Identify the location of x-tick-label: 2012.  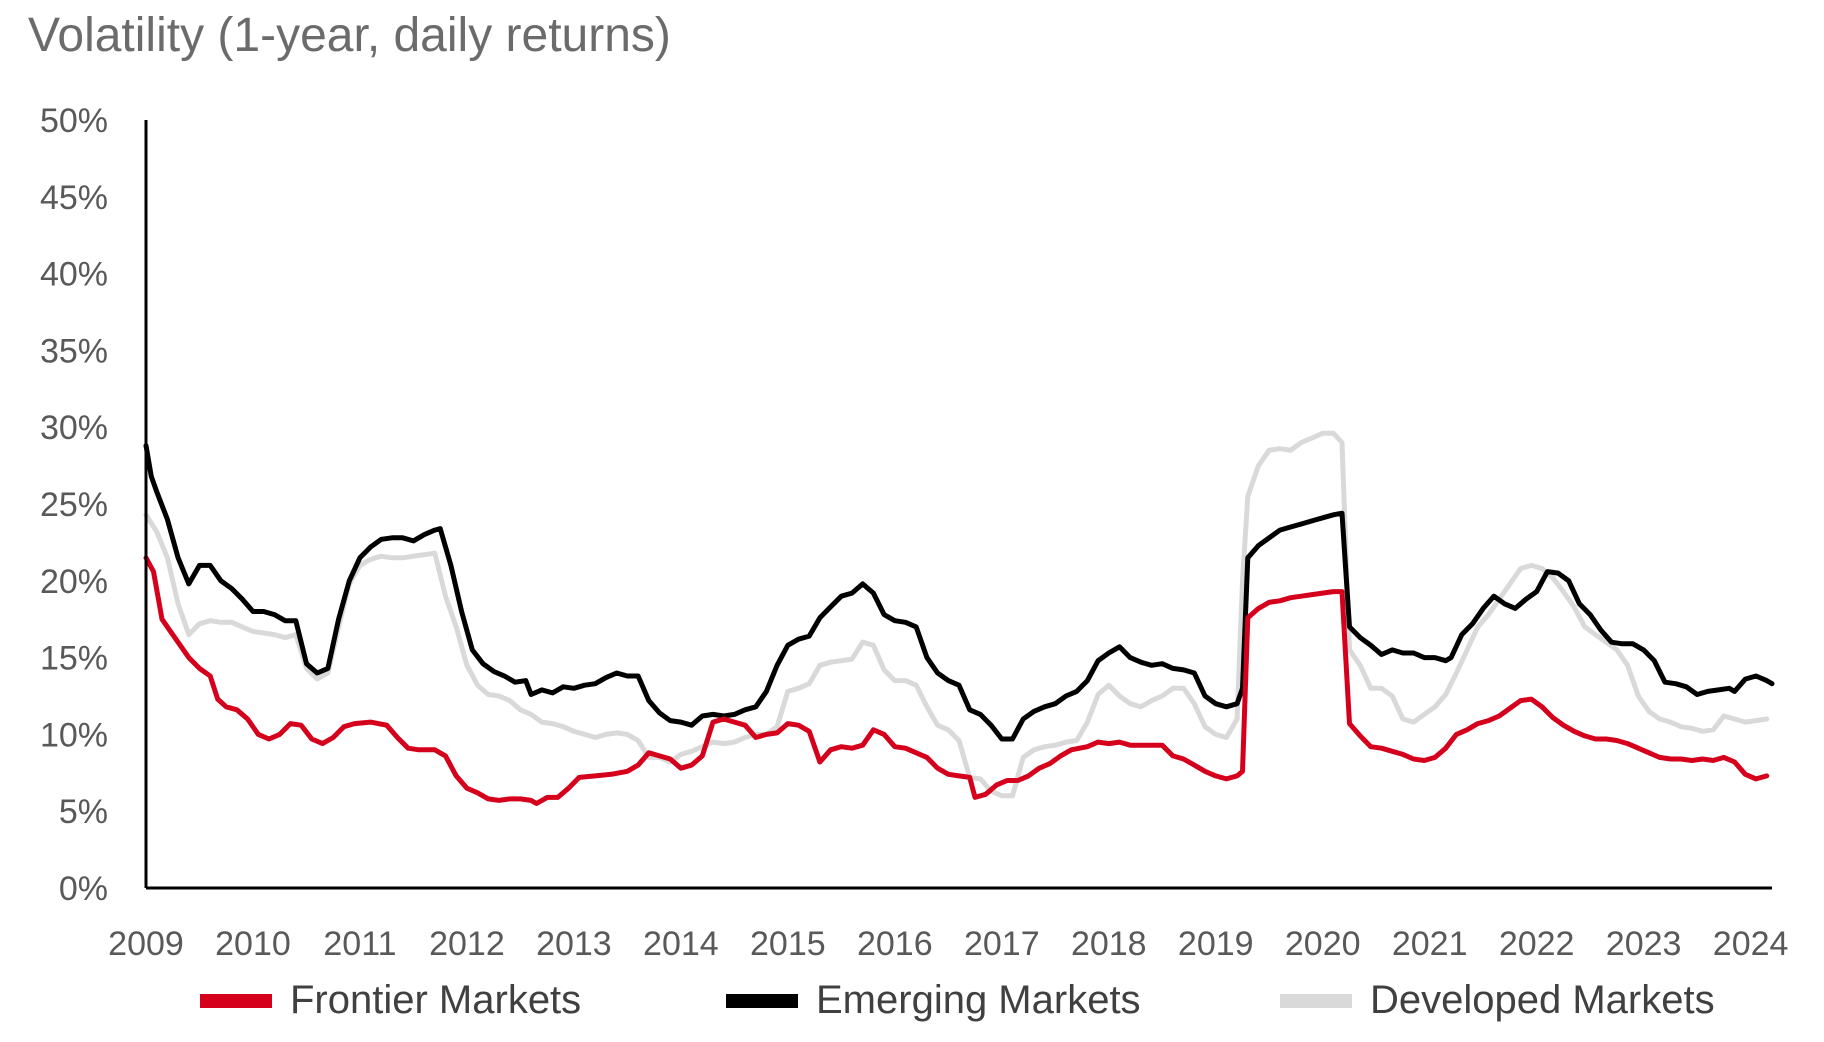
(467, 944).